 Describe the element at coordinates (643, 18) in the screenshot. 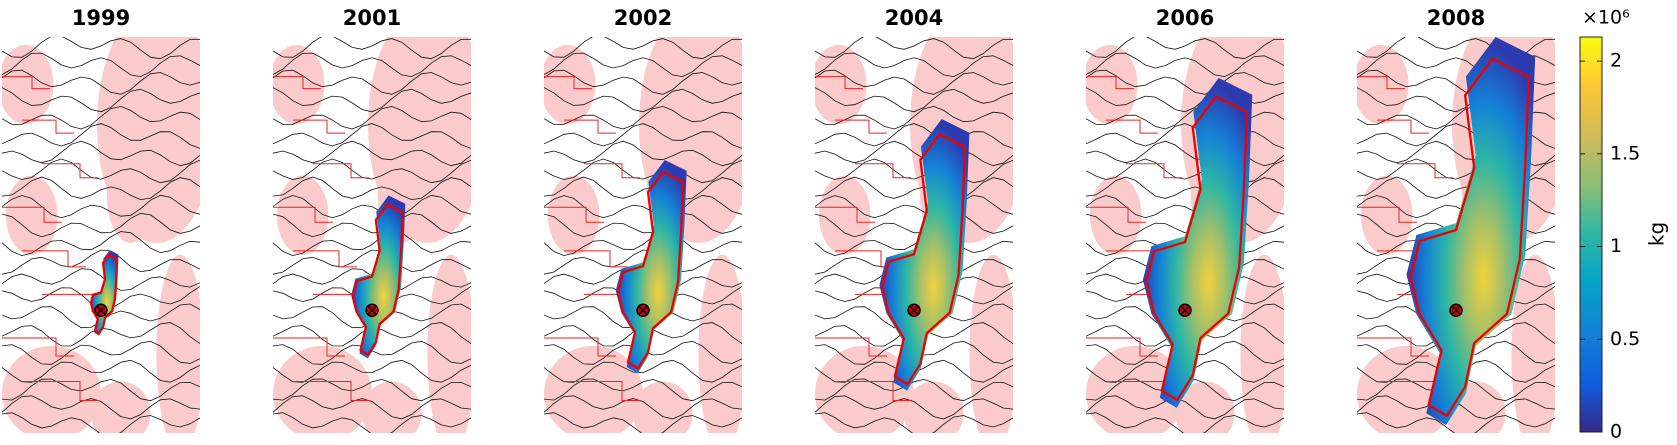

I see `panel-title: 2002` at that location.